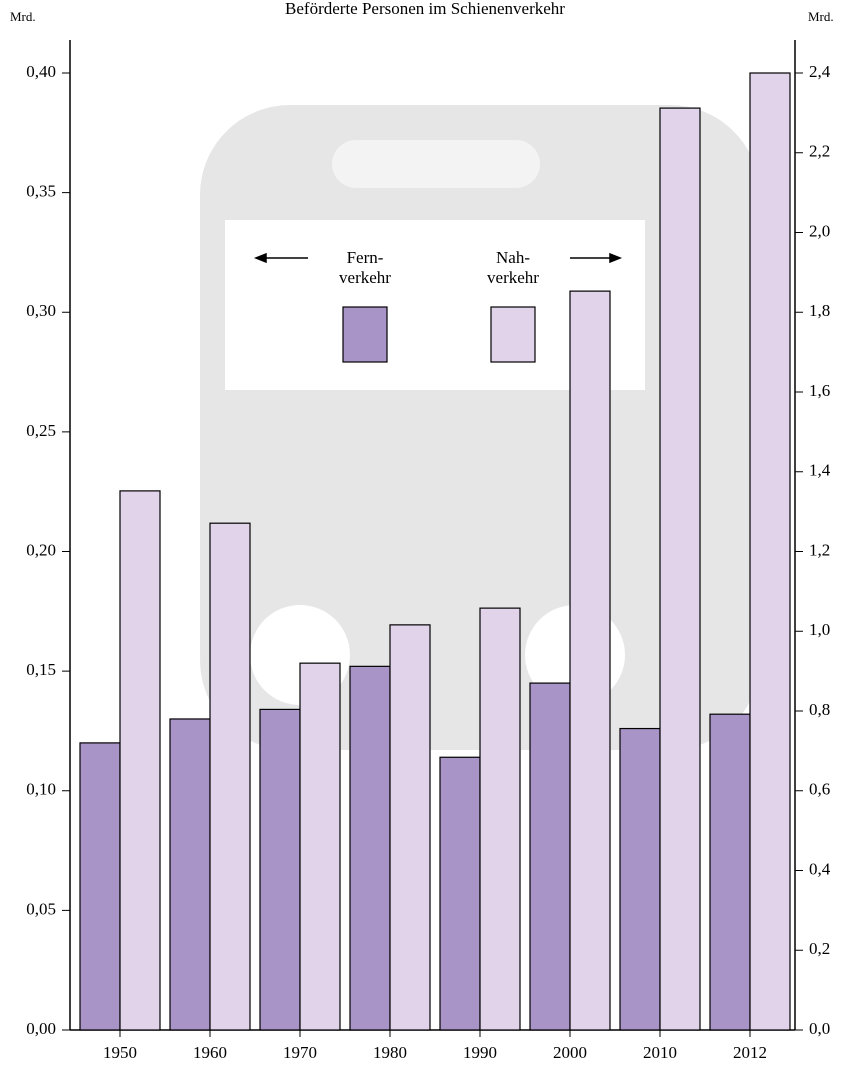 The height and width of the screenshot is (1077, 852). What do you see at coordinates (820, 868) in the screenshot?
I see `y2-tick-label: 0,4` at bounding box center [820, 868].